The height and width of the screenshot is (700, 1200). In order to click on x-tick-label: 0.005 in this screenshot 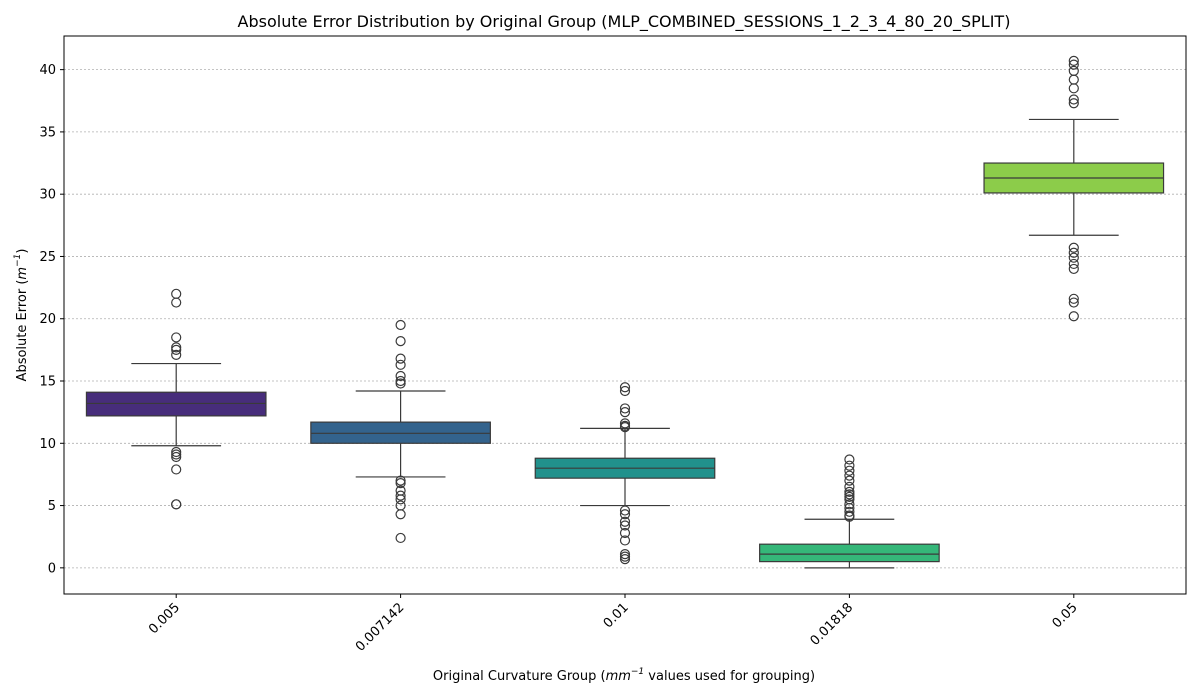, I will do `click(164, 618)`.